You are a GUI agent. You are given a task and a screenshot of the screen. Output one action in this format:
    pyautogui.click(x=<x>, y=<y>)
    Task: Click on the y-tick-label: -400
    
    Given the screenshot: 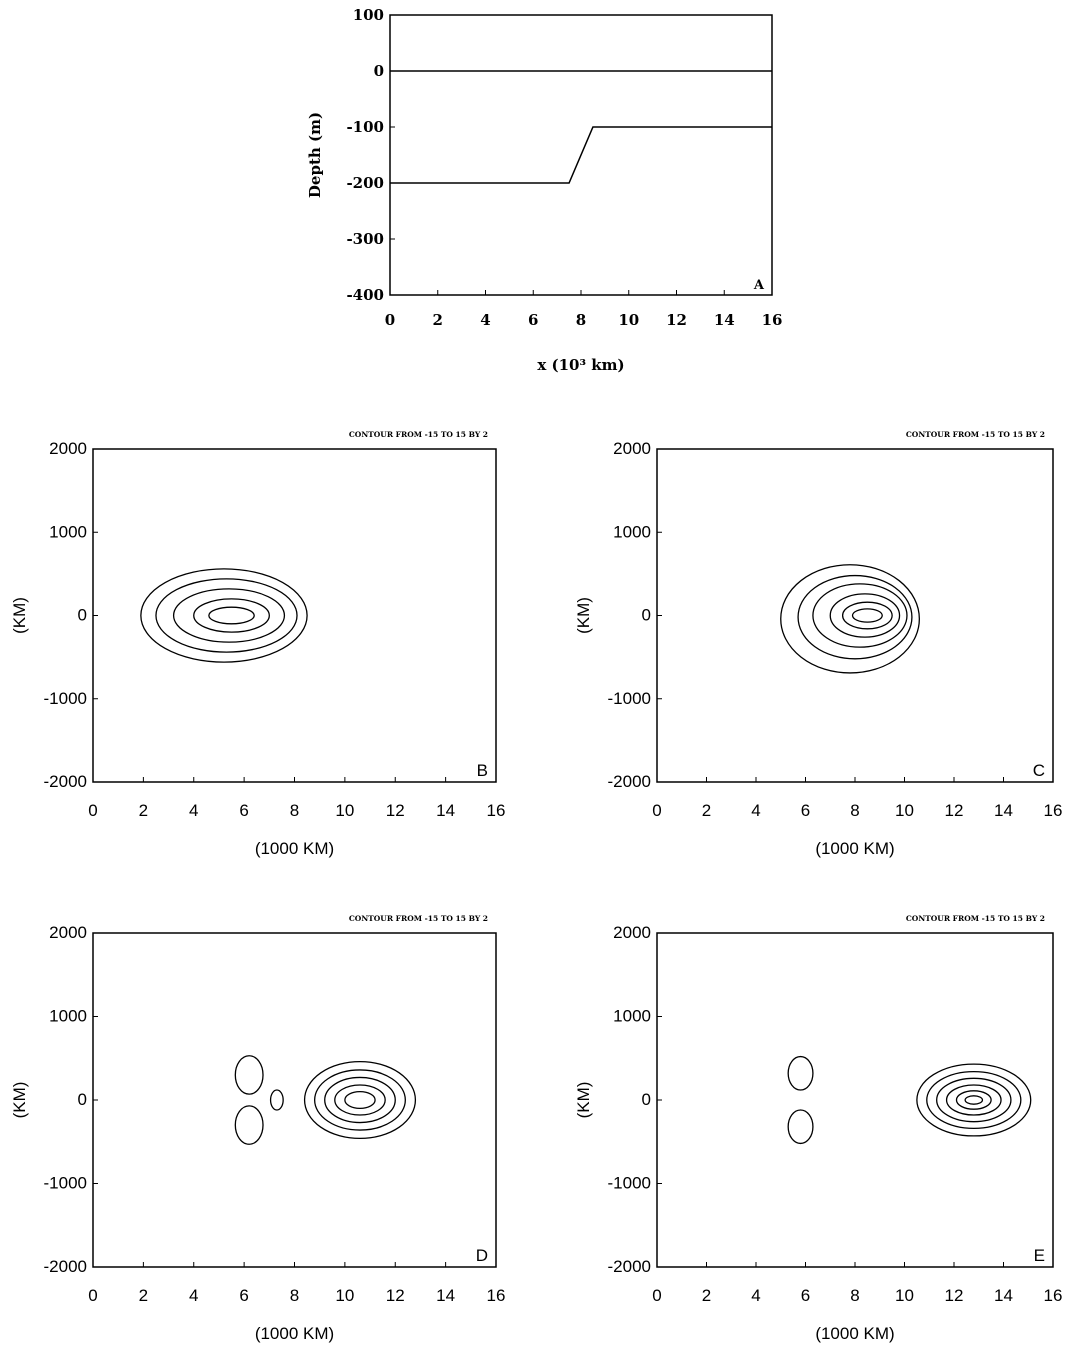 What is the action you would take?
    pyautogui.click(x=365, y=295)
    